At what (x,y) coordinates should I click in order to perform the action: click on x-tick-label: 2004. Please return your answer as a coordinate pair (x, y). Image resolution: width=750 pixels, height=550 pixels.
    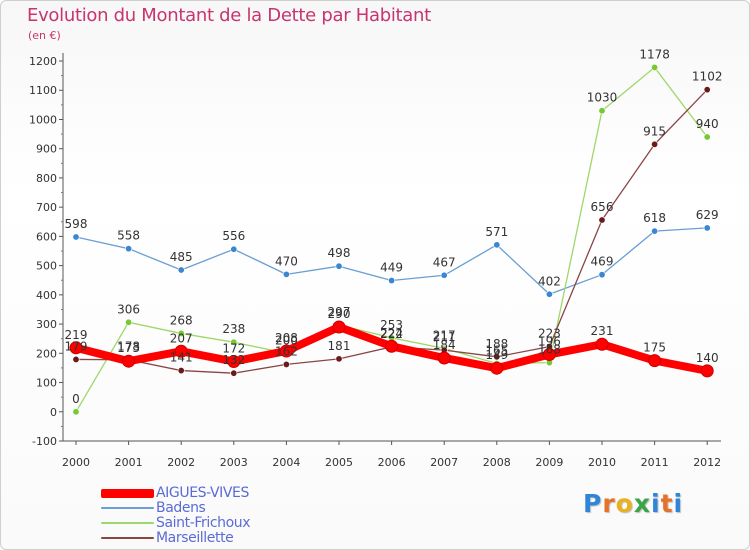
    Looking at the image, I should click on (286, 462).